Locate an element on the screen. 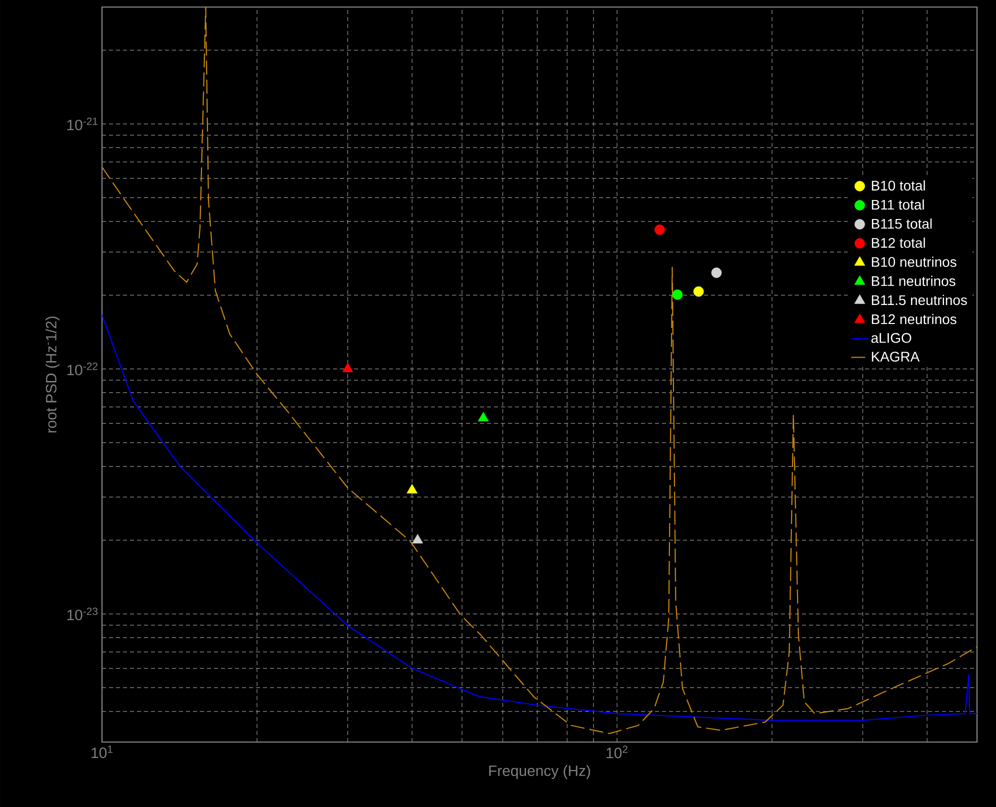 The image size is (996, 807). legend-label: B10 neutrinos is located at coordinates (914, 261).